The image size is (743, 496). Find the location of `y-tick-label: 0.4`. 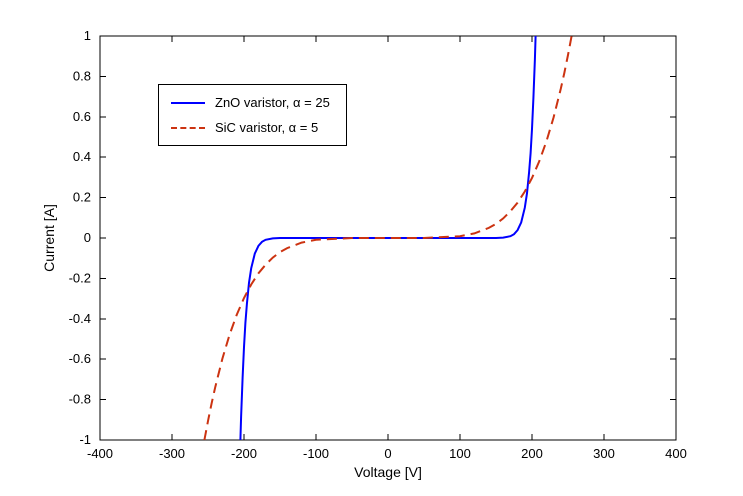

y-tick-label: 0.4 is located at coordinates (82, 156).